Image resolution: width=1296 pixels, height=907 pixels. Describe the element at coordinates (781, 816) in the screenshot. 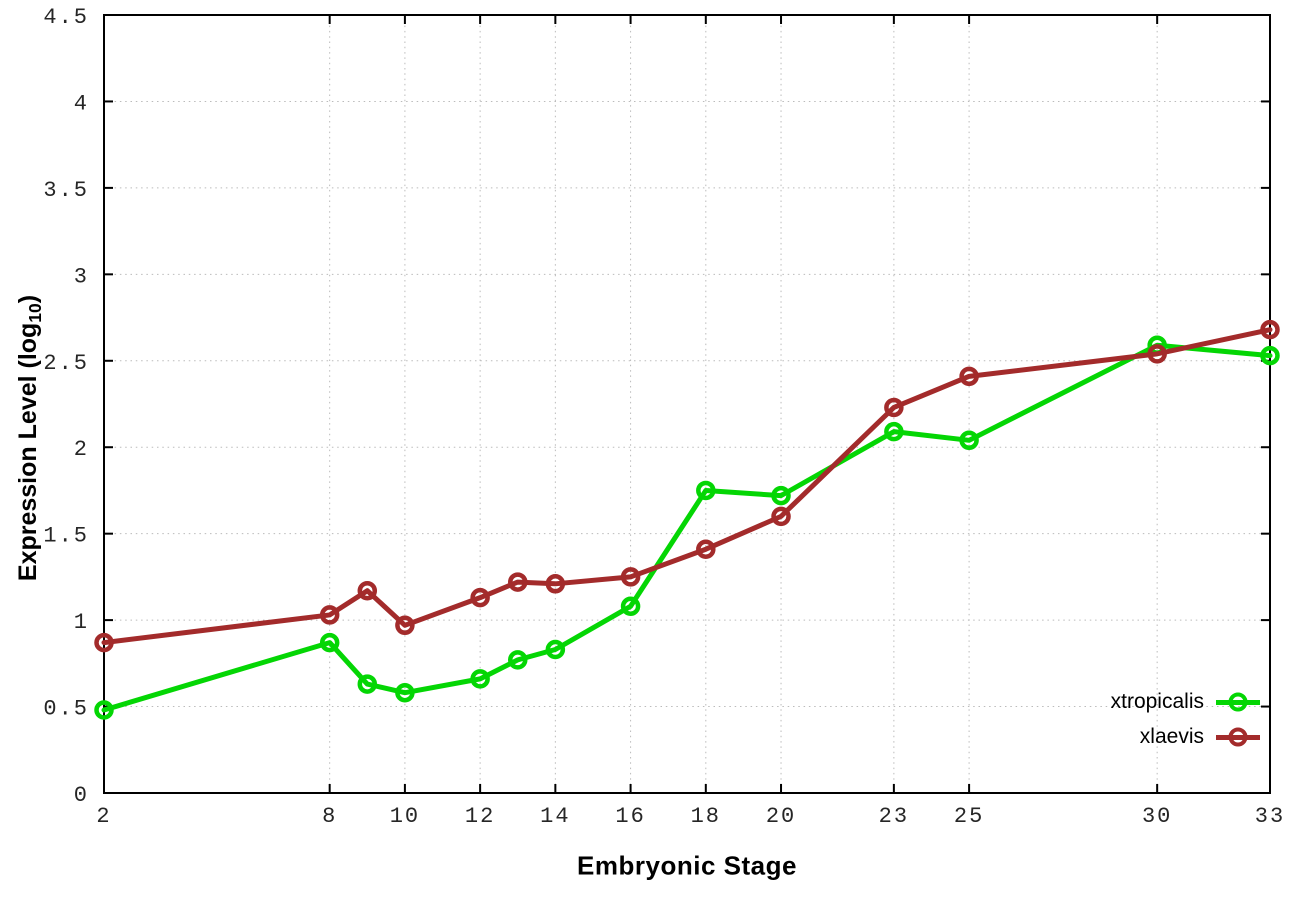

I see `x-tick-label: 20` at that location.